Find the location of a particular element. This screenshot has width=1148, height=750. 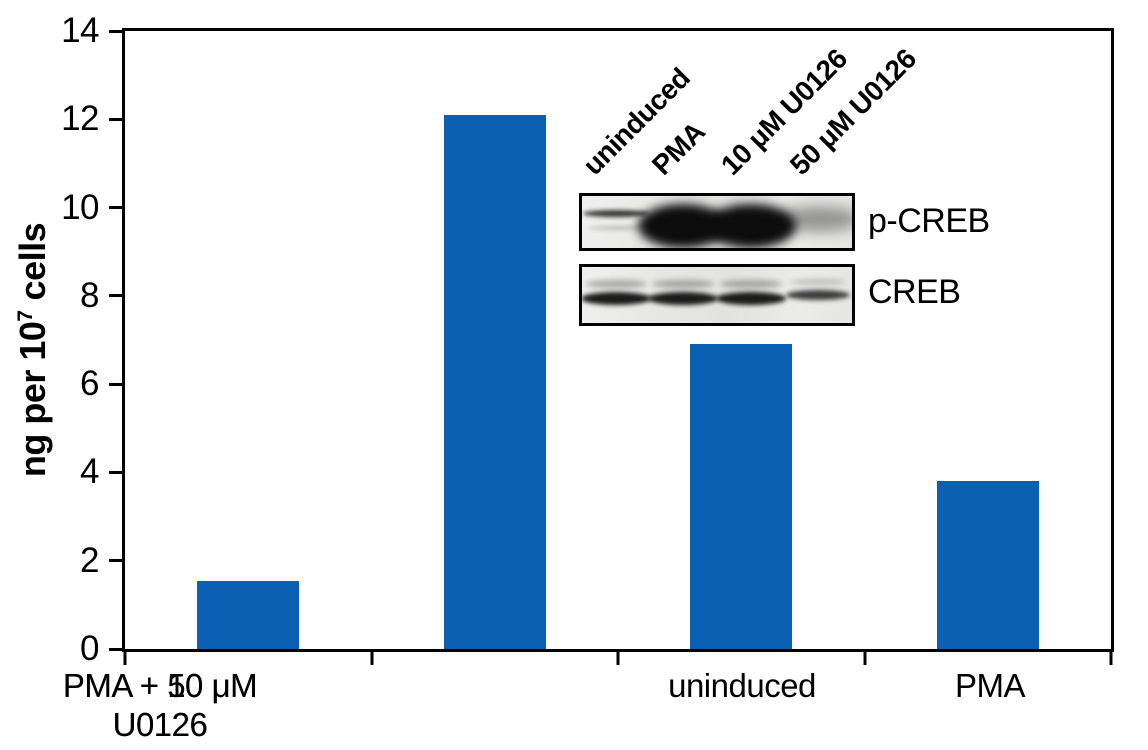

y-tick-label: 2 is located at coordinates (89, 560).